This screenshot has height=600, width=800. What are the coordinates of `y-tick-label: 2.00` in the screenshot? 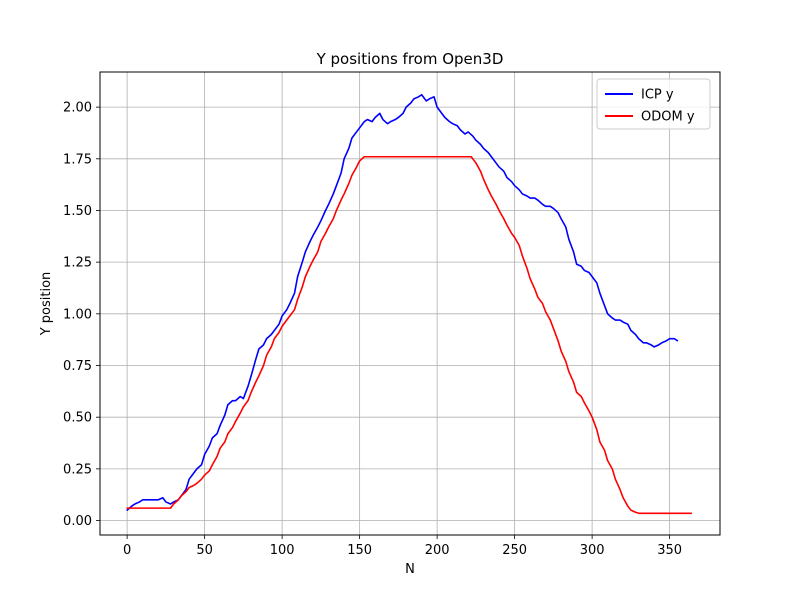 It's located at (77, 108).